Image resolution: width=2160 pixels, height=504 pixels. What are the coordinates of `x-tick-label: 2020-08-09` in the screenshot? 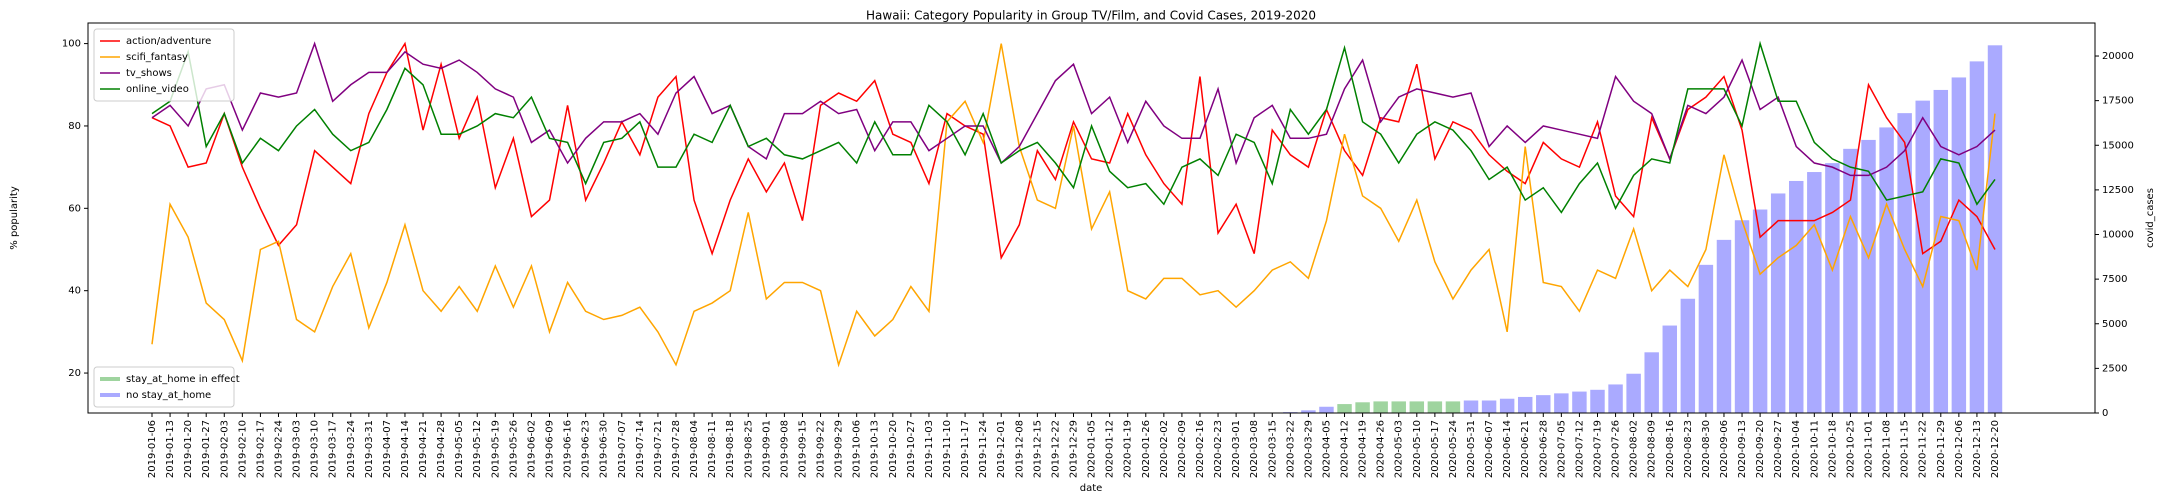 It's located at (1652, 449).